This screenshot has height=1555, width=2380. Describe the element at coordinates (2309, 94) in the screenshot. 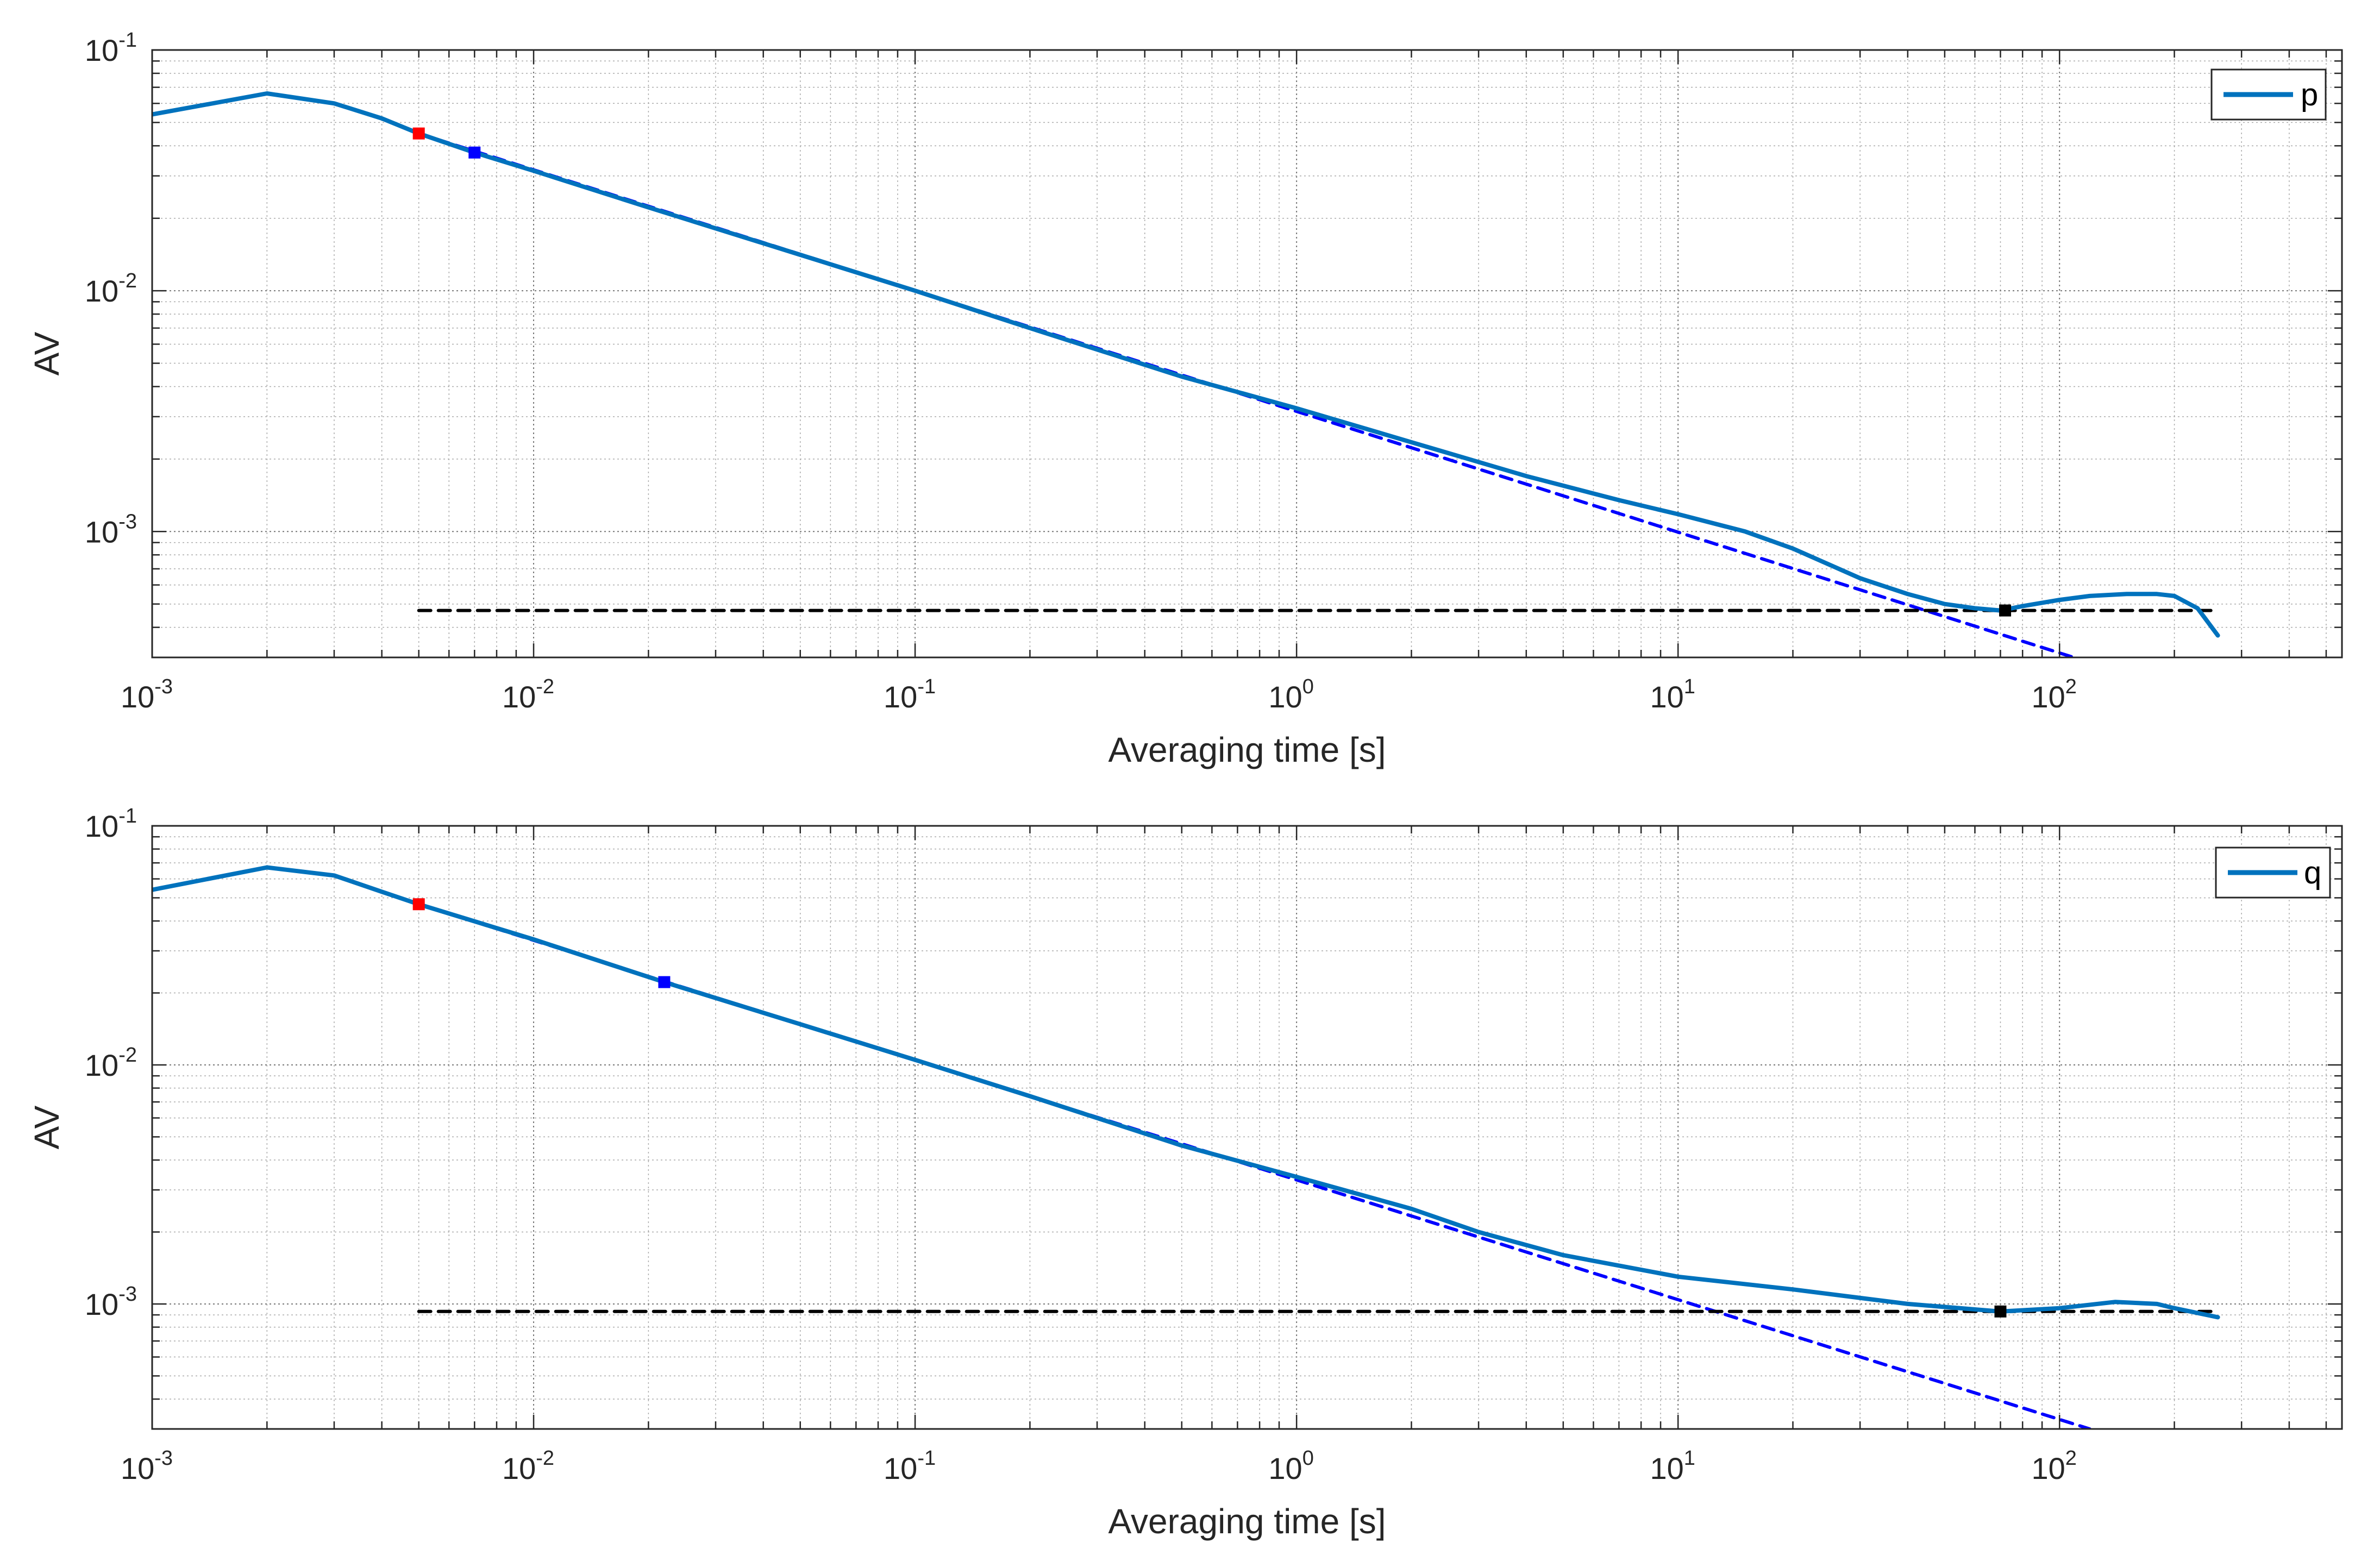

I see `legend-label-p: p` at that location.